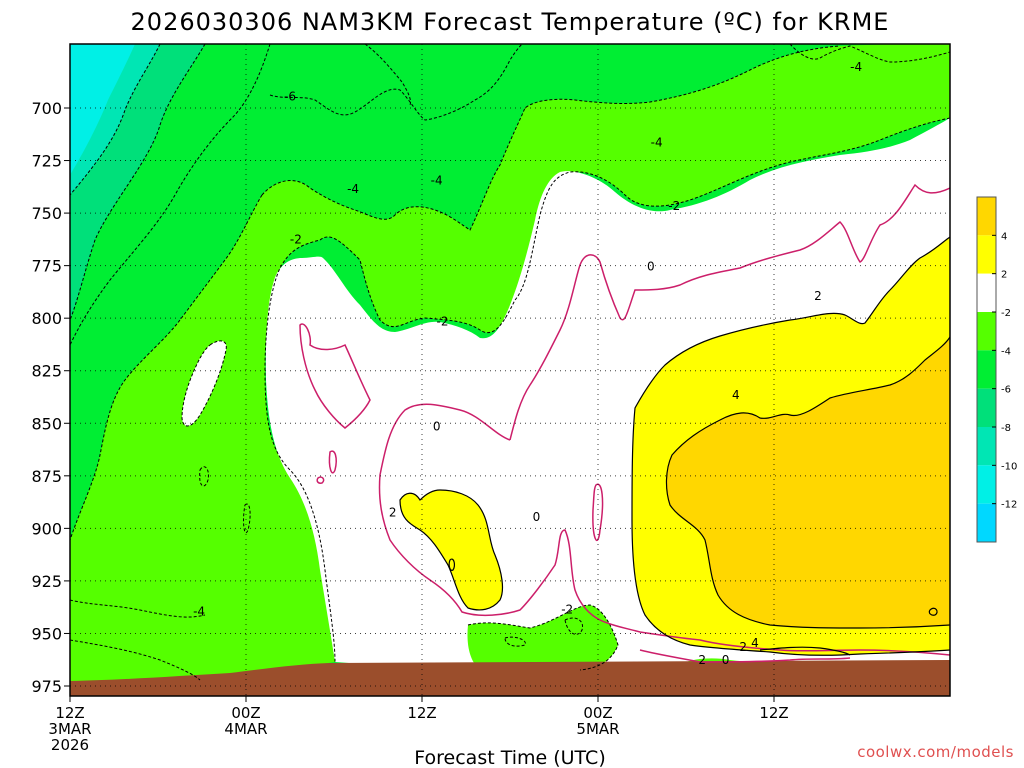  Describe the element at coordinates (46, 213) in the screenshot. I see `y-tick-label: 750` at that location.